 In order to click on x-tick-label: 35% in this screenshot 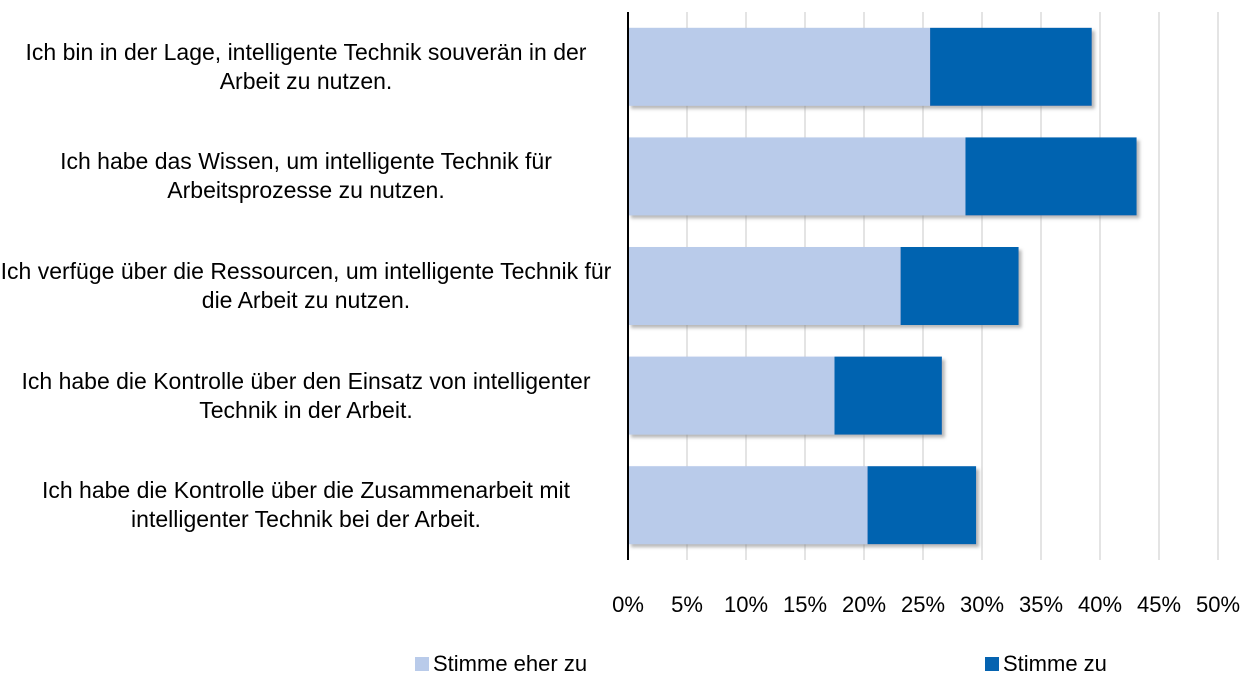, I will do `click(1041, 604)`.